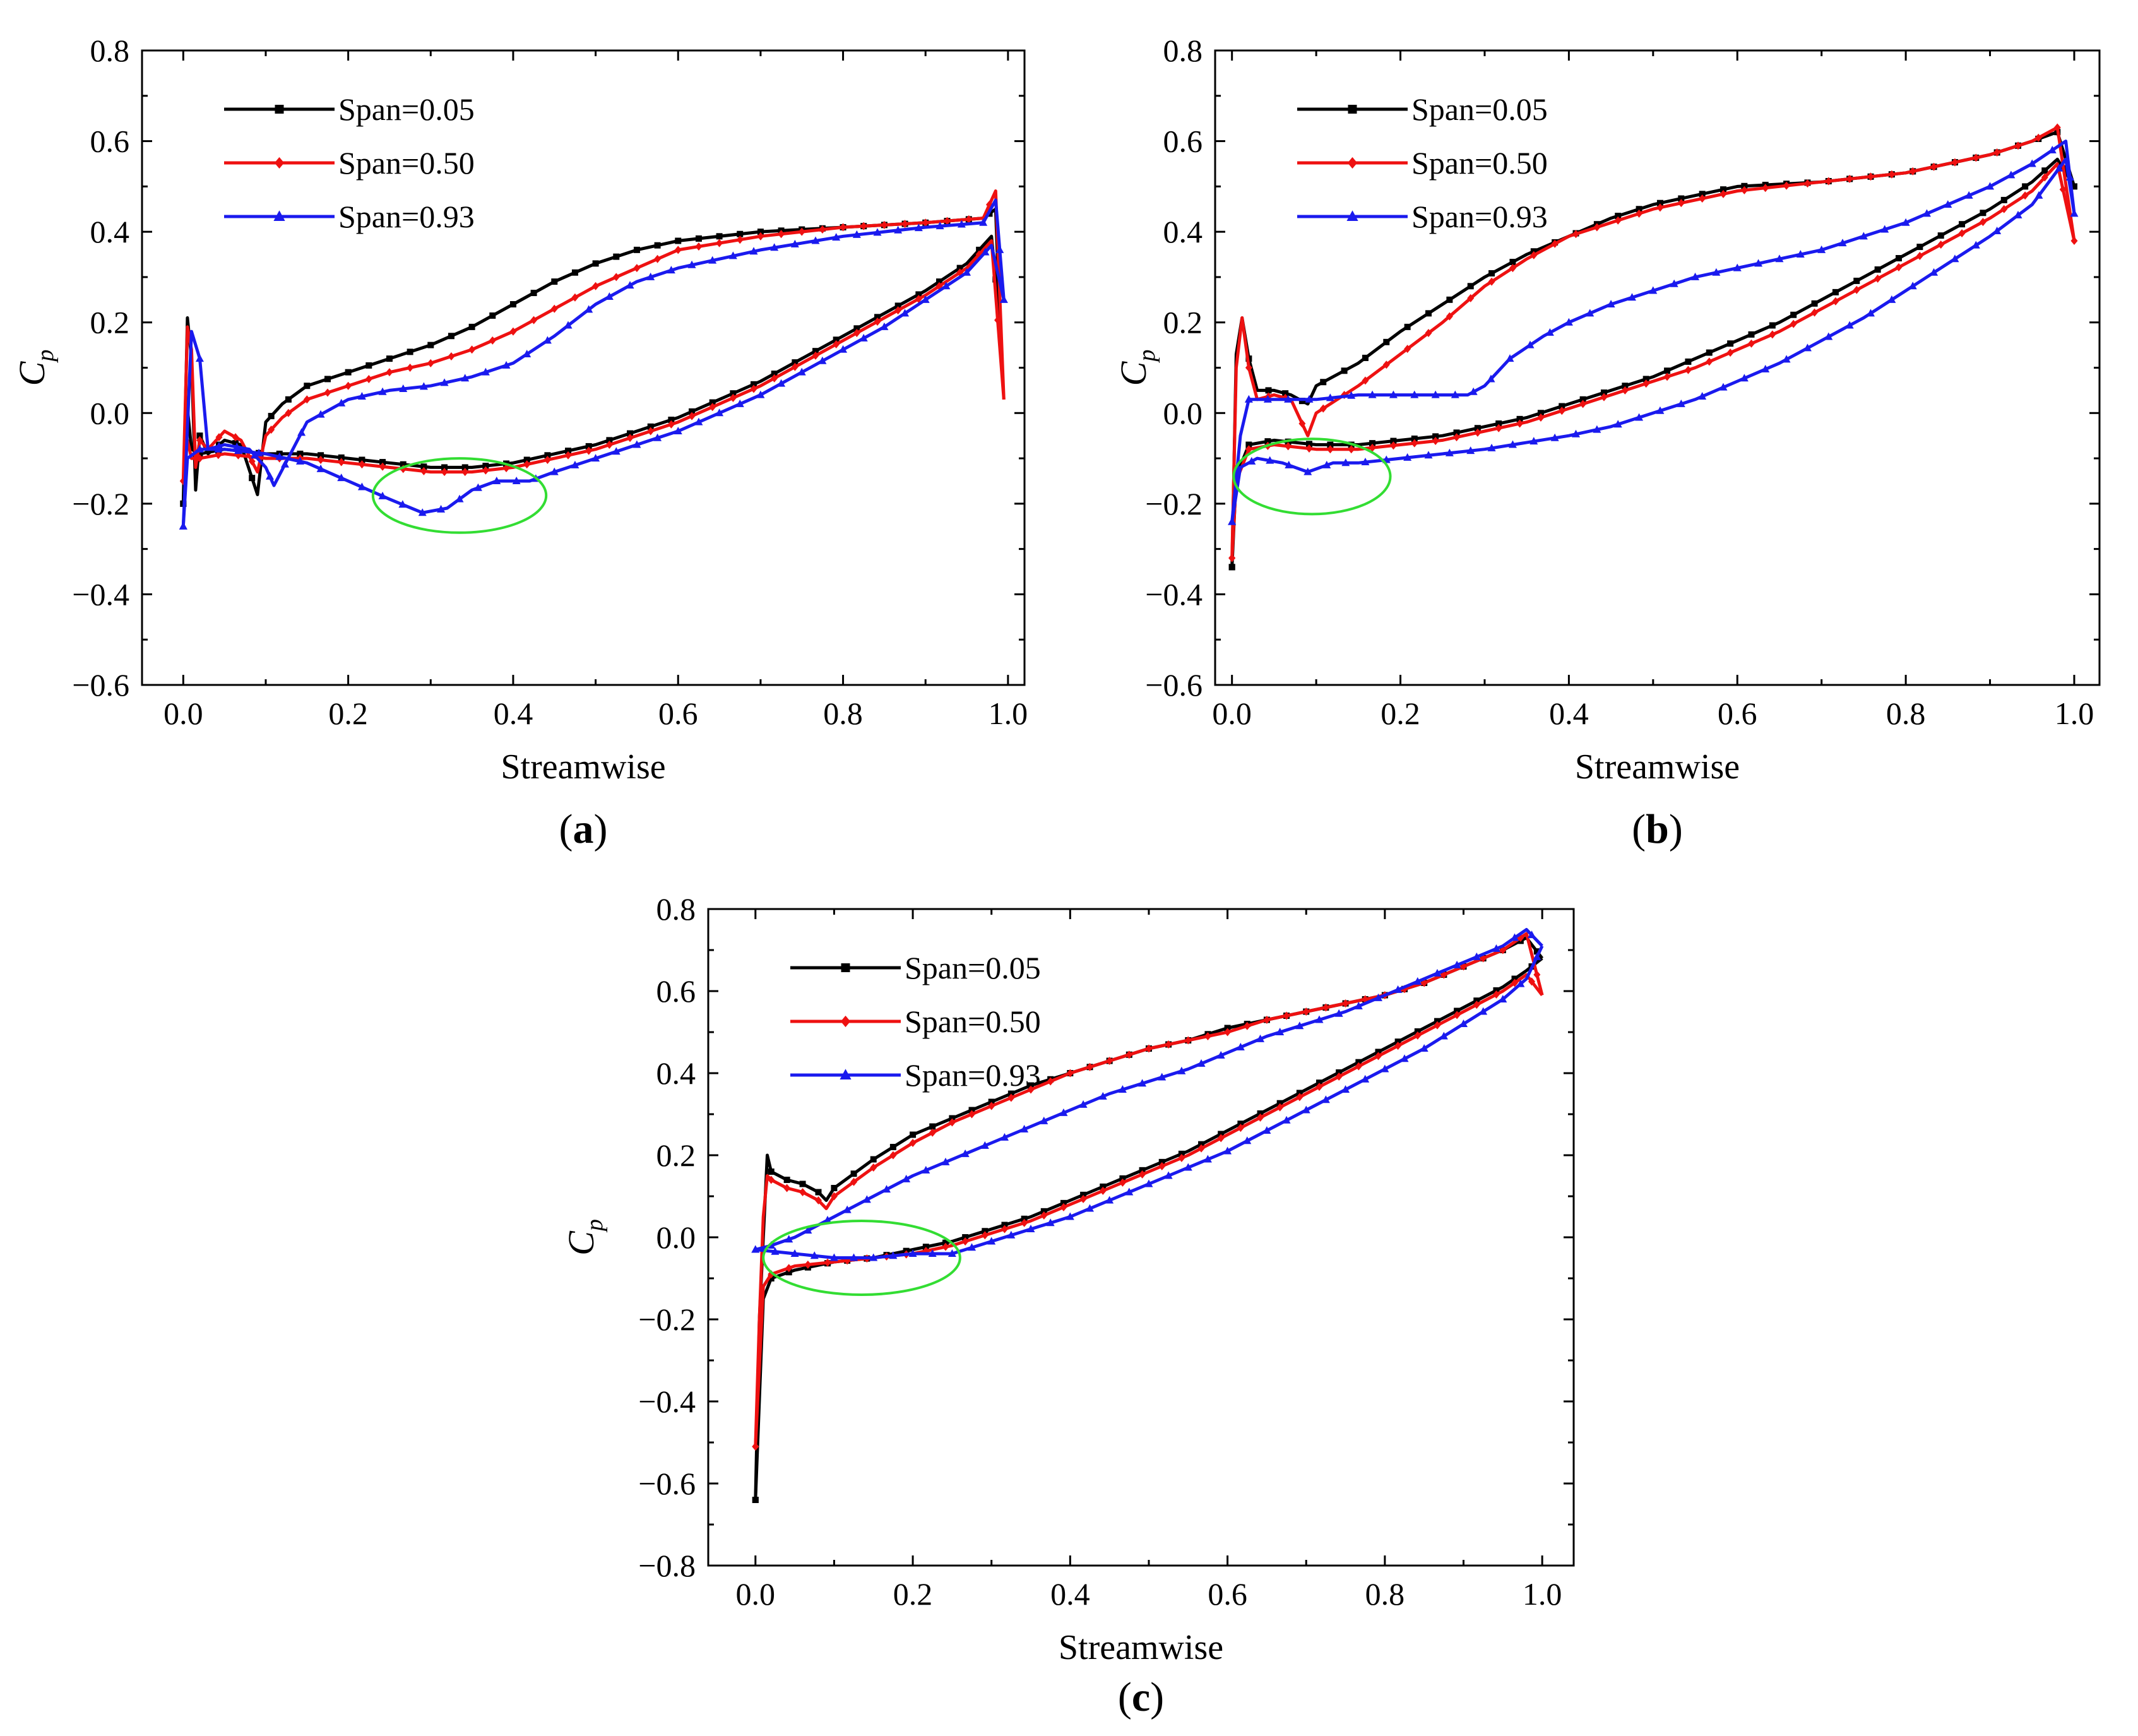  Describe the element at coordinates (1141, 1697) in the screenshot. I see `panel-label: (c)` at that location.